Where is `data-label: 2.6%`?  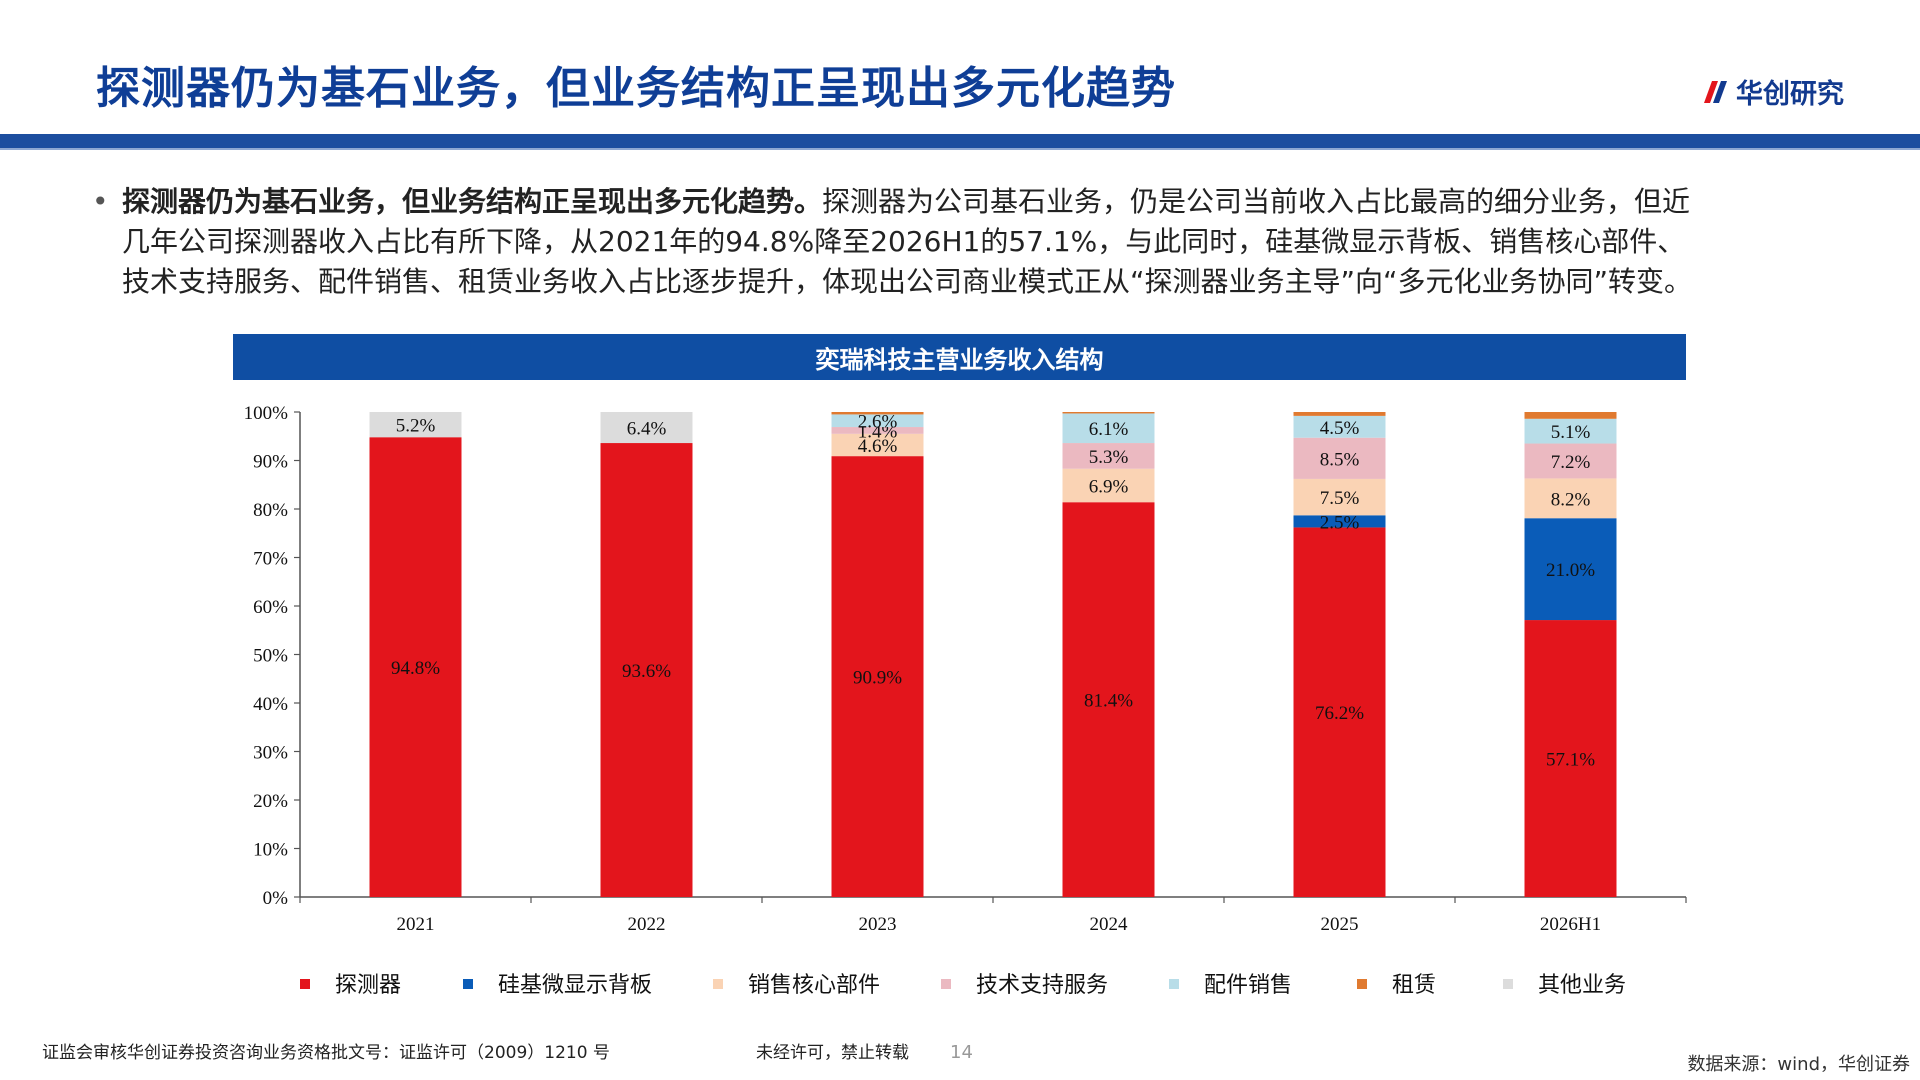
data-label: 2.6% is located at coordinates (878, 422).